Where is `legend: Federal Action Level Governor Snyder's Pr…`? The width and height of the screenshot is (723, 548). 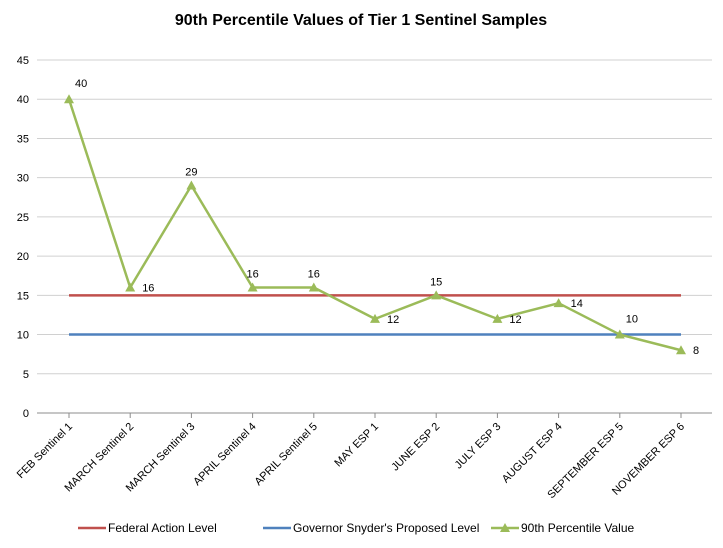
legend: Federal Action Level Governor Snyder's Pr… is located at coordinates (356, 528).